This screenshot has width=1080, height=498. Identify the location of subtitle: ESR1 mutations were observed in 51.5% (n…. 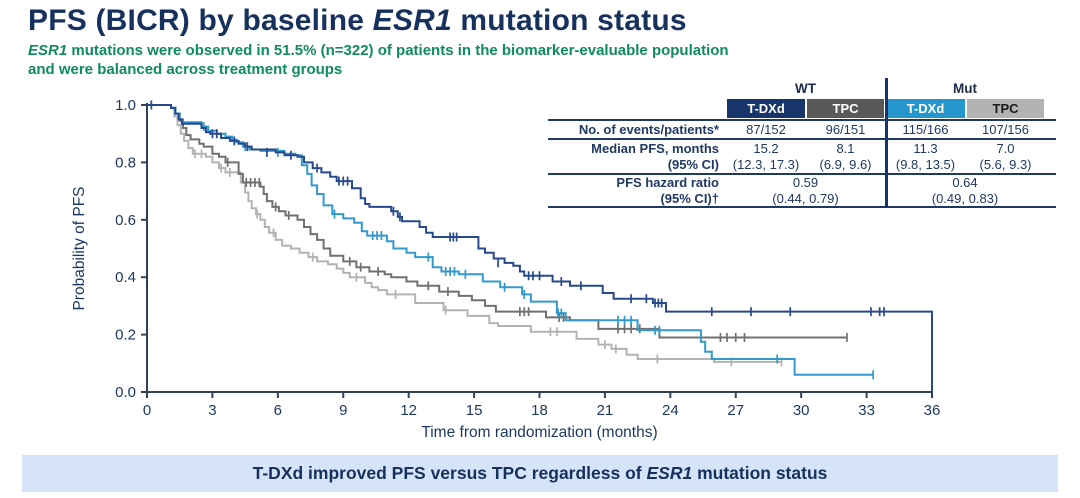
(378, 60).